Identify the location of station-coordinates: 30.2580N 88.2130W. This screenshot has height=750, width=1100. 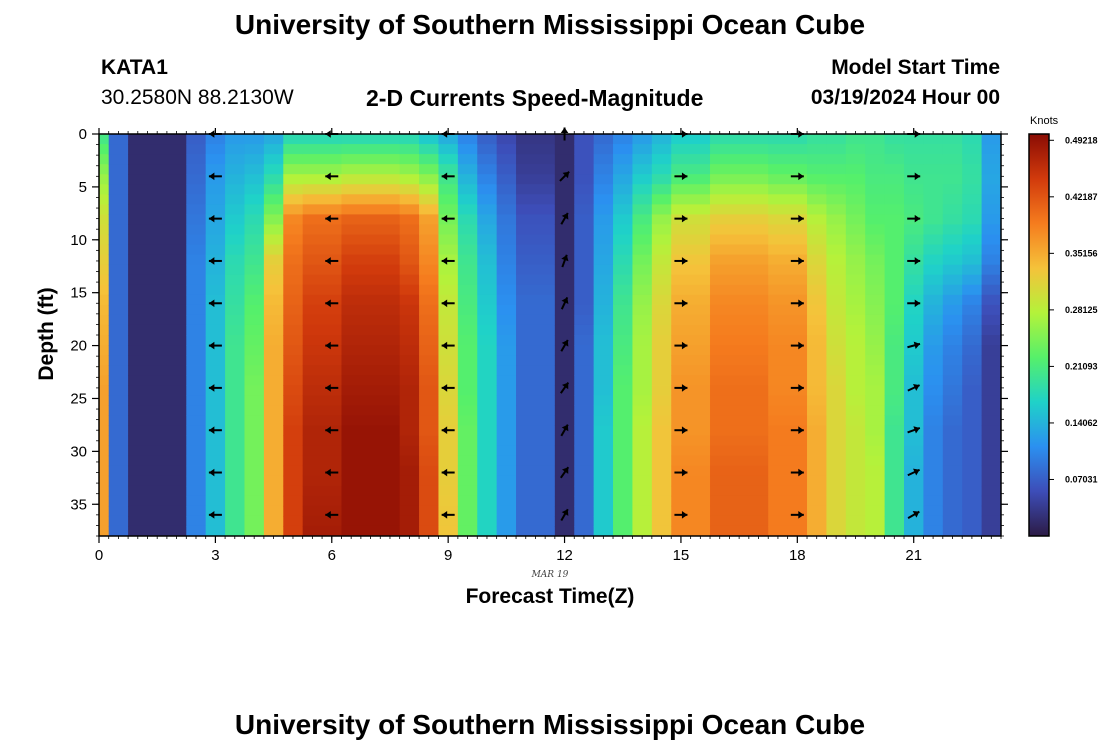
(197, 97).